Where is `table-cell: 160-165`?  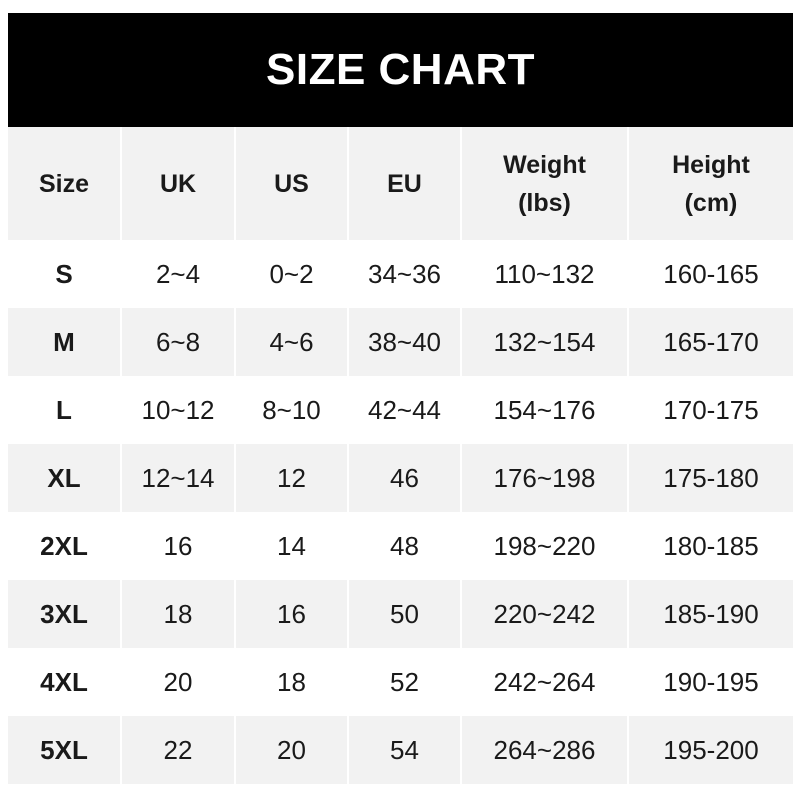
table-cell: 160-165 is located at coordinates (711, 273).